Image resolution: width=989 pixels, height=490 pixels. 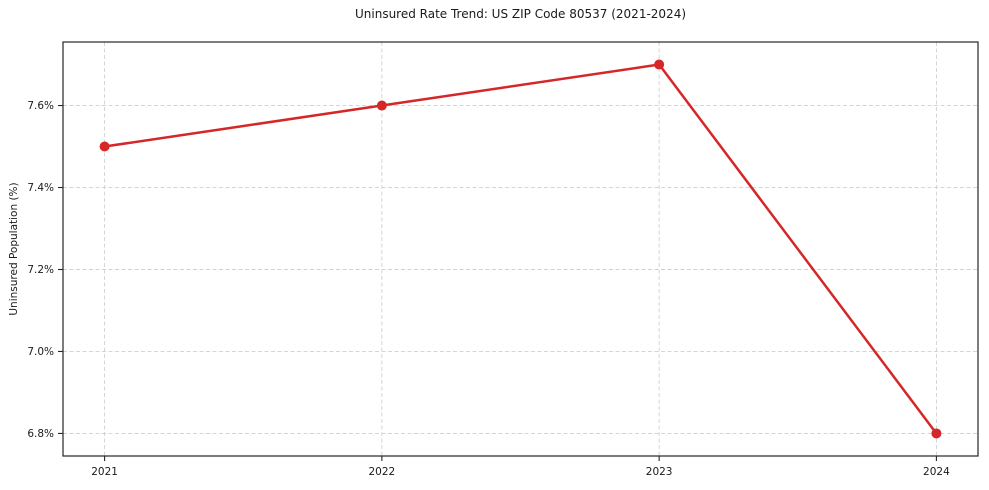 What do you see at coordinates (936, 472) in the screenshot?
I see `x-tick-label: 2024` at bounding box center [936, 472].